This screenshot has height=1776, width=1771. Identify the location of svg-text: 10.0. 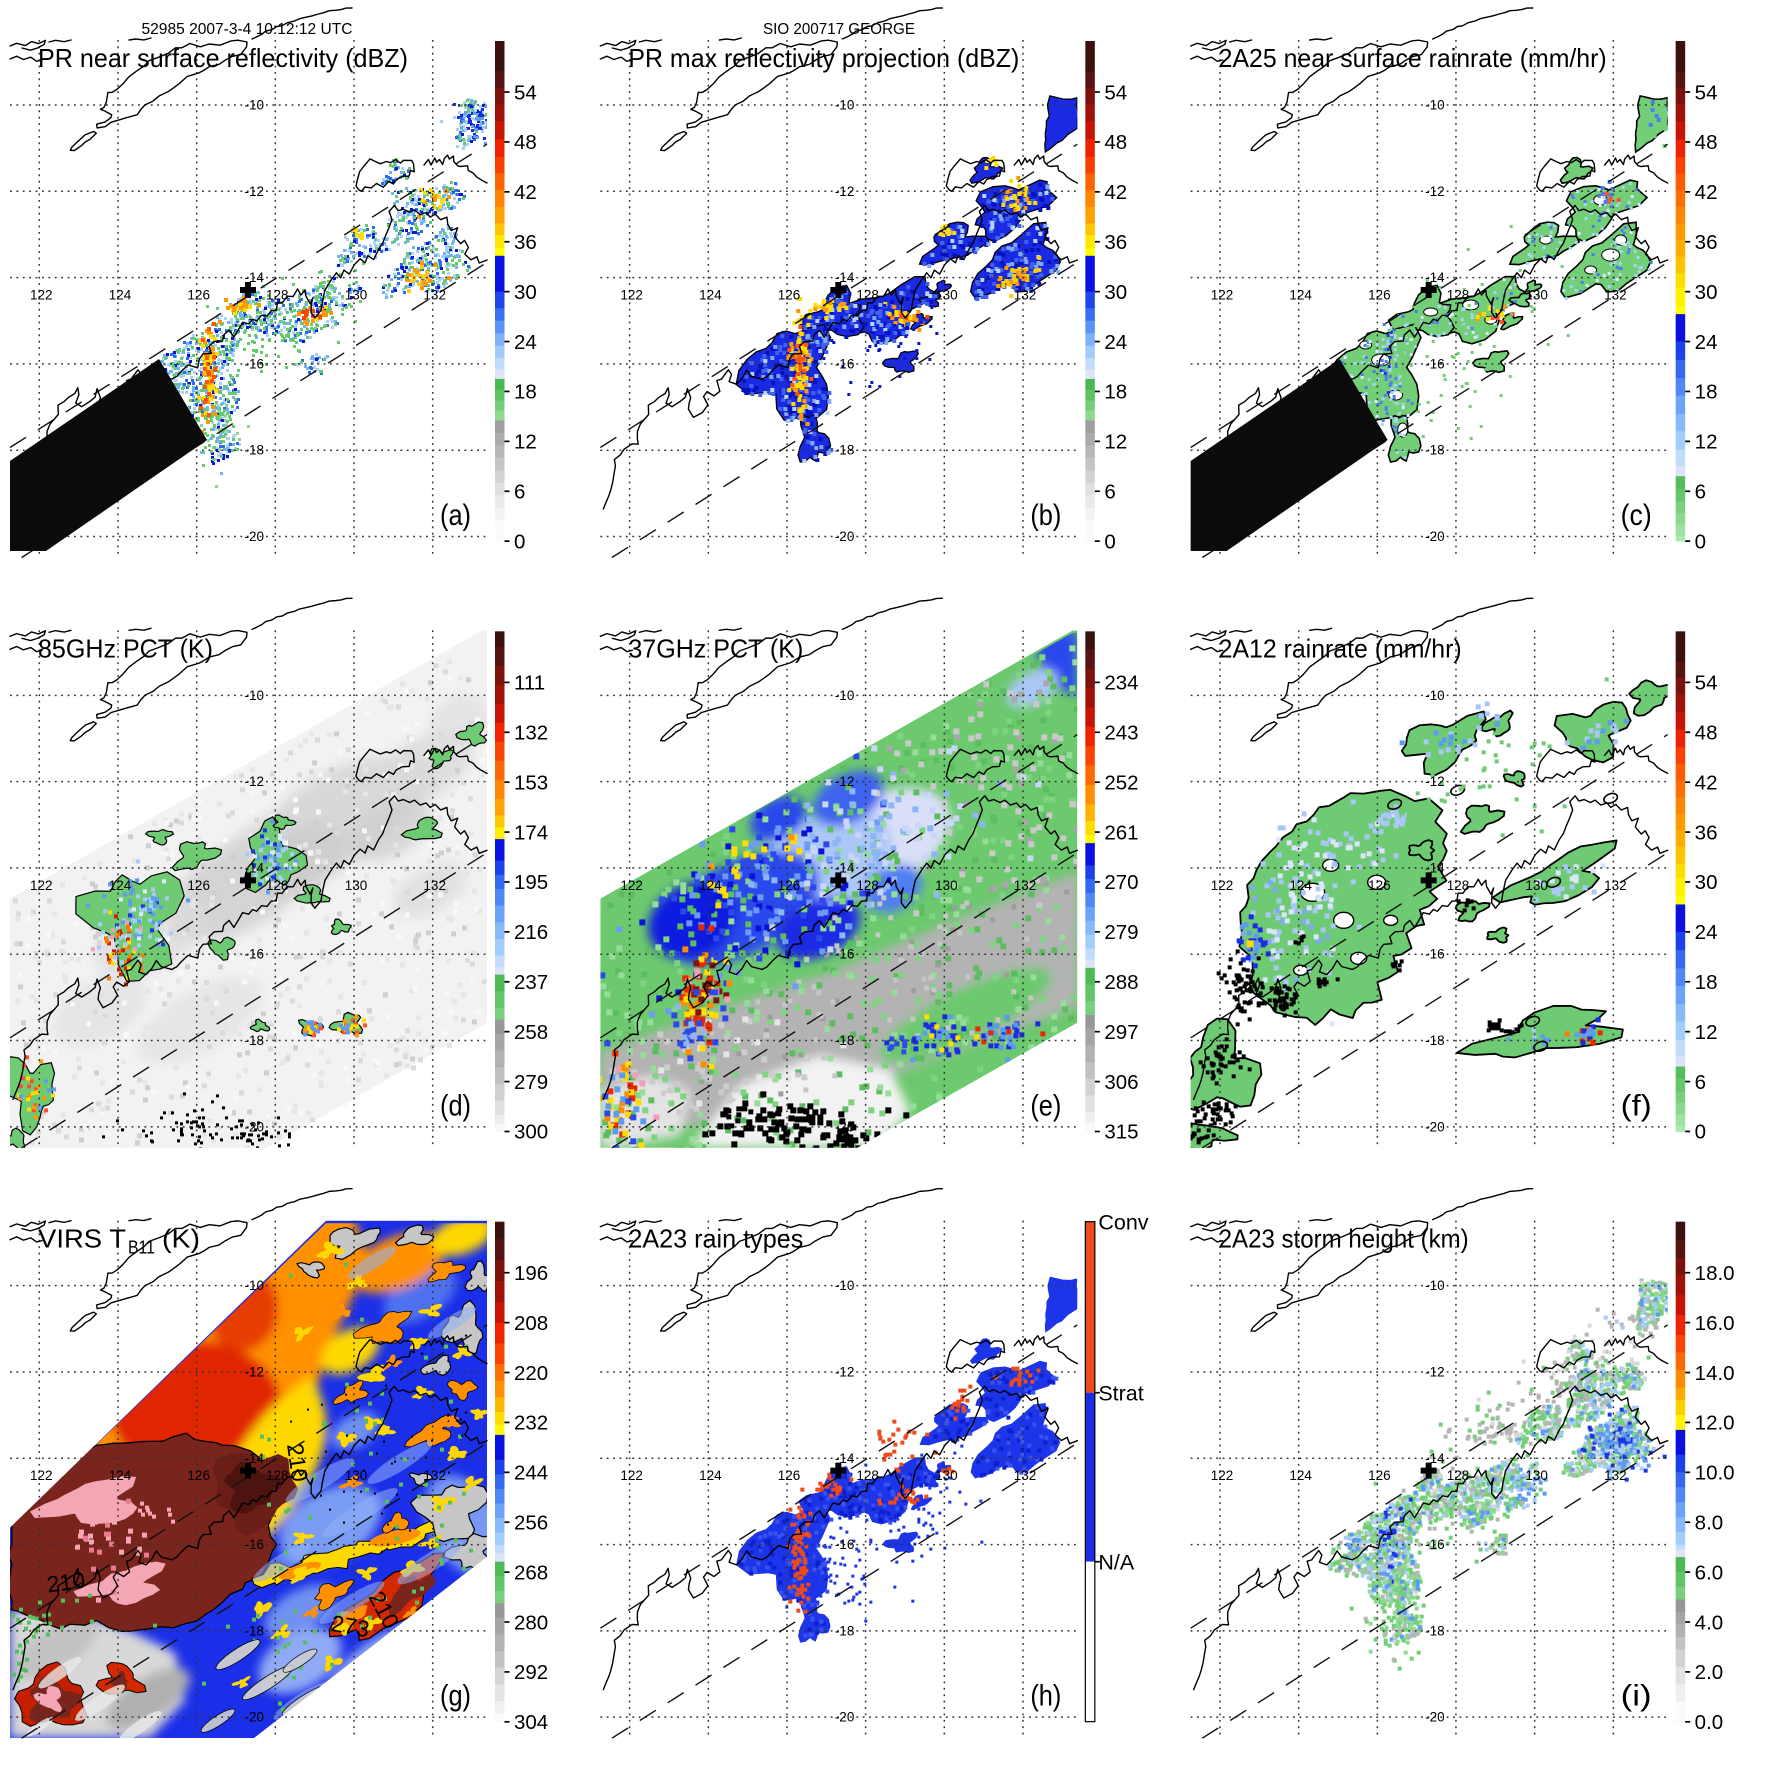
(1715, 1473).